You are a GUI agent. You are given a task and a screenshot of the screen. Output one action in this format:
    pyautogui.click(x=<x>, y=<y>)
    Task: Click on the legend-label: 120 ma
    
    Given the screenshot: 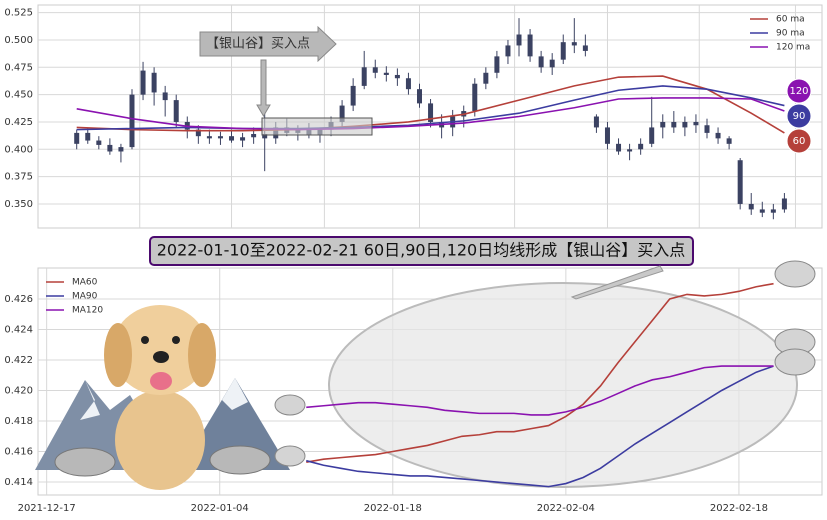 What is the action you would take?
    pyautogui.click(x=793, y=48)
    